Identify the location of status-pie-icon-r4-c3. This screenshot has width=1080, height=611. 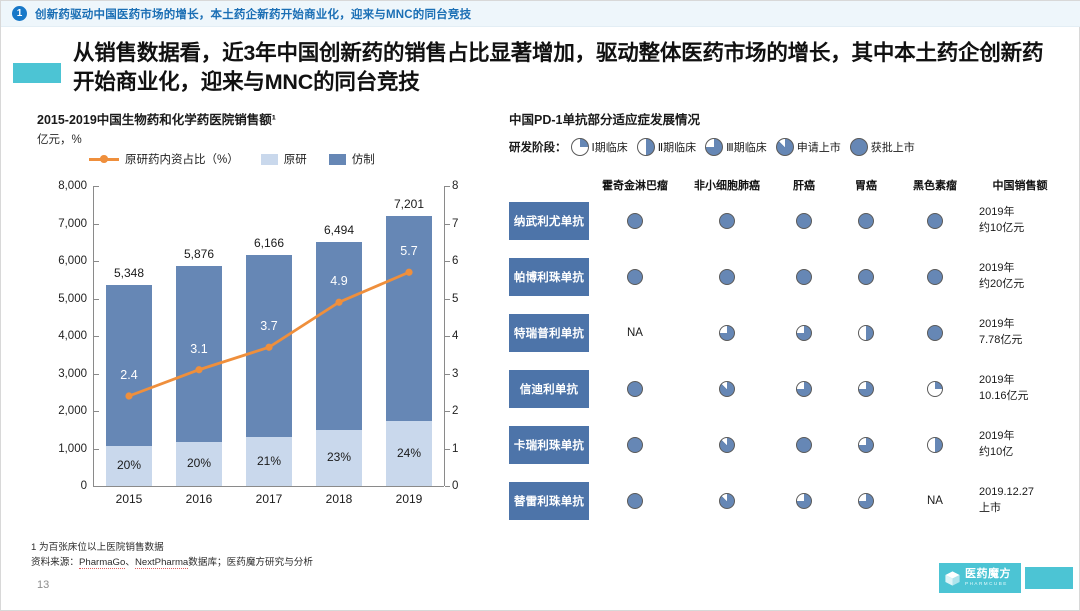
(804, 389).